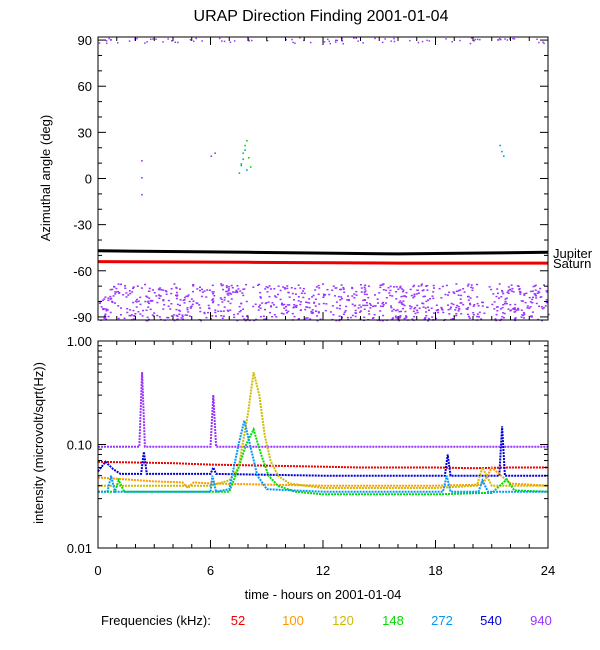 The image size is (600, 650). Describe the element at coordinates (79, 445) in the screenshot. I see `lower-ytick-label: 0.10` at that location.